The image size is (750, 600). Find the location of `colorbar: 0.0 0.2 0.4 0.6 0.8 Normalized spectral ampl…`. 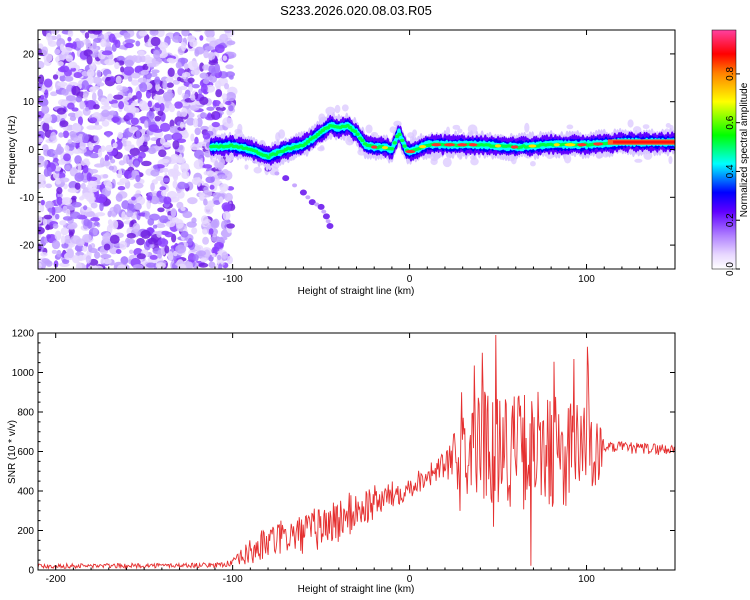

colorbar: 0.0 0.2 0.4 0.6 0.8 Normalized spectral ampl… is located at coordinates (730, 152).